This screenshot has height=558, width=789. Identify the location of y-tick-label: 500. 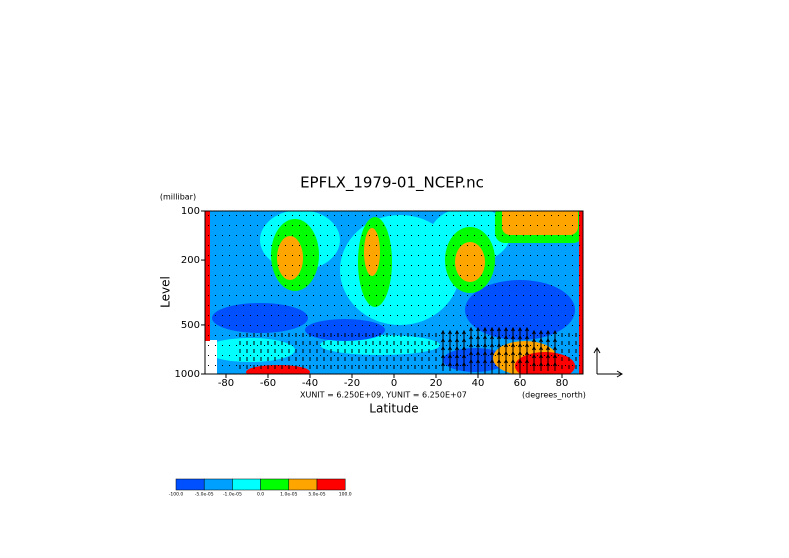
(190, 325).